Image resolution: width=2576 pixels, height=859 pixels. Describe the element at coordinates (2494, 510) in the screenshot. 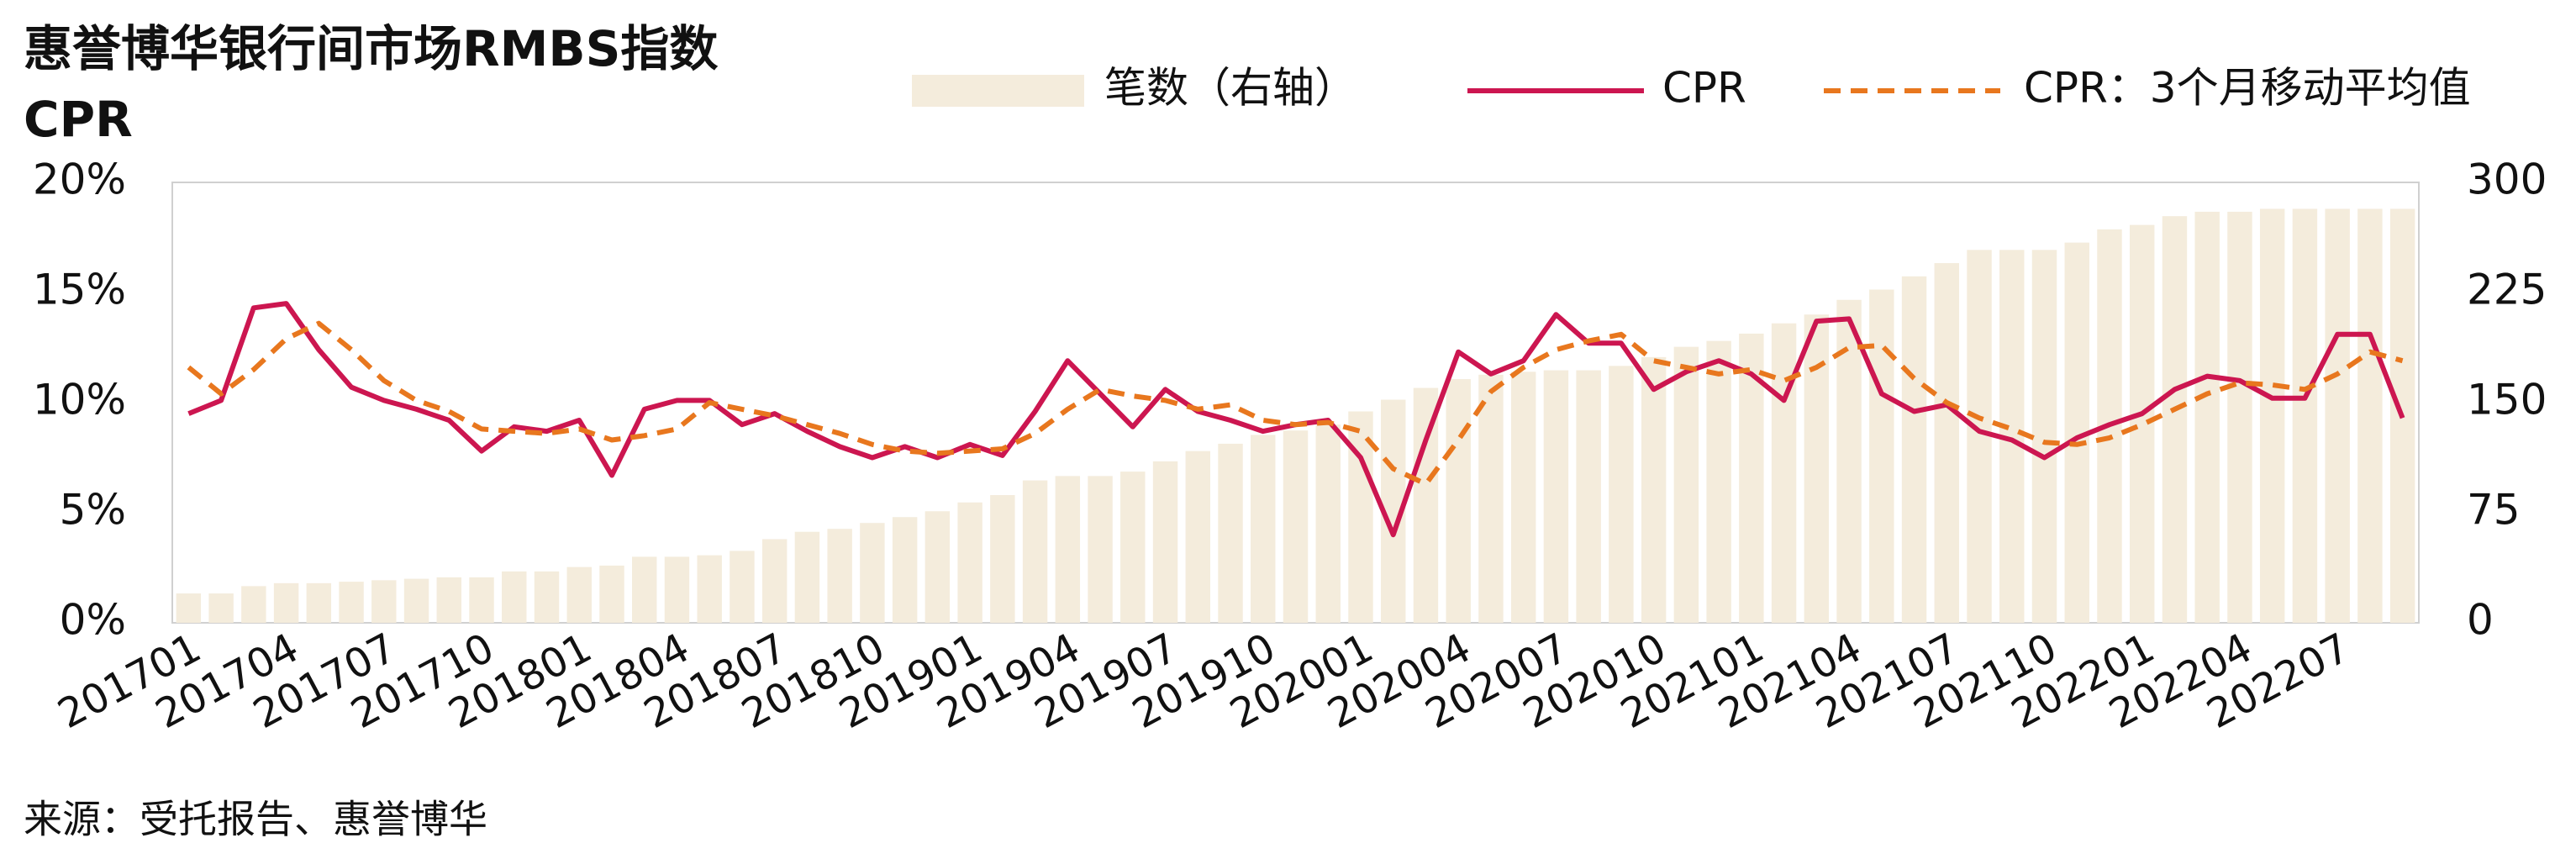

I see `y2-tick-label: 75` at that location.